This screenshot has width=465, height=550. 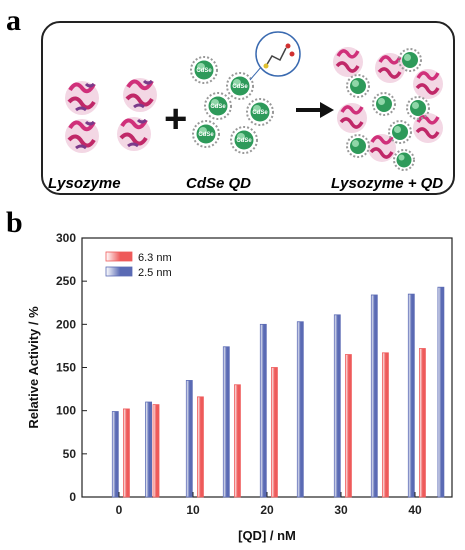 I want to click on y-tick-label: 300, so click(x=66, y=238).